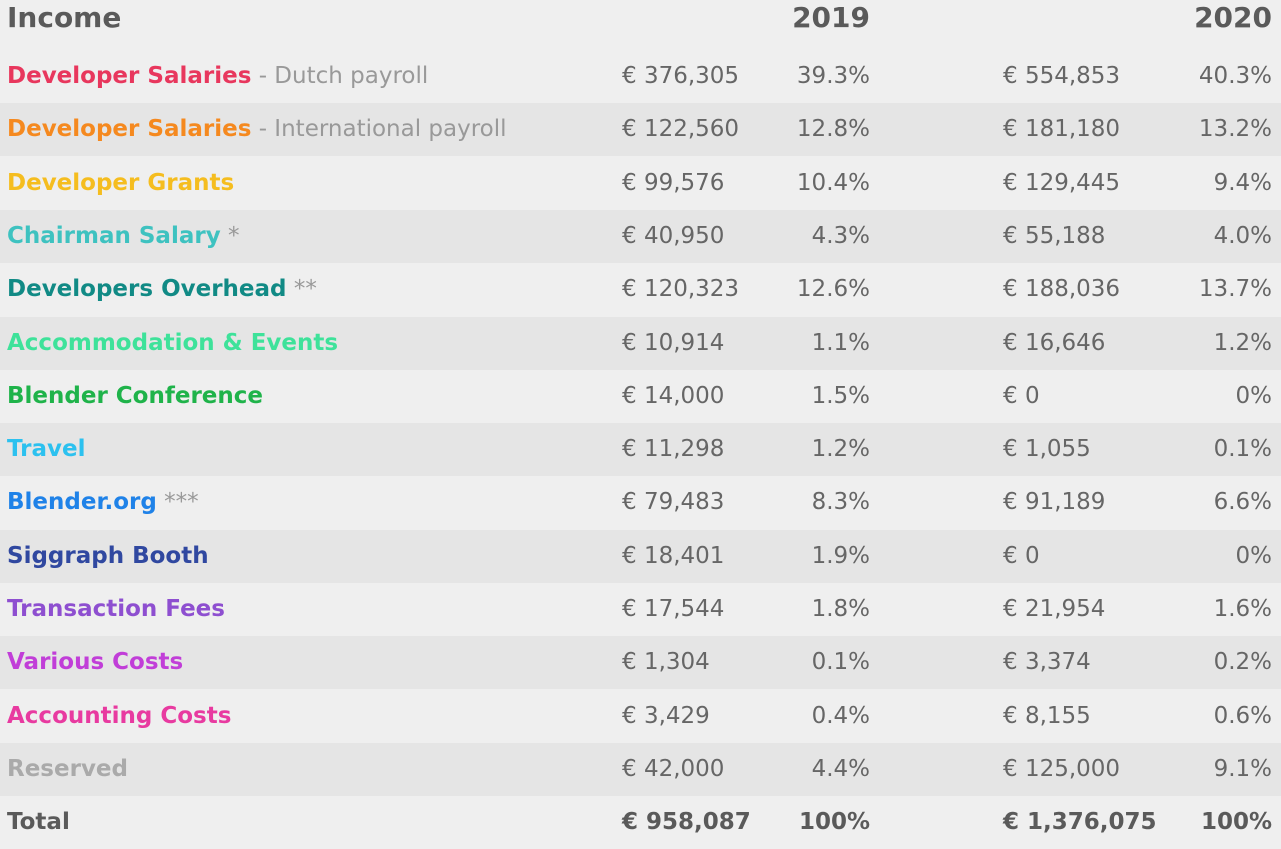 Image resolution: width=1281 pixels, height=849 pixels. I want to click on percent-2019: 10.4%, so click(833, 183).